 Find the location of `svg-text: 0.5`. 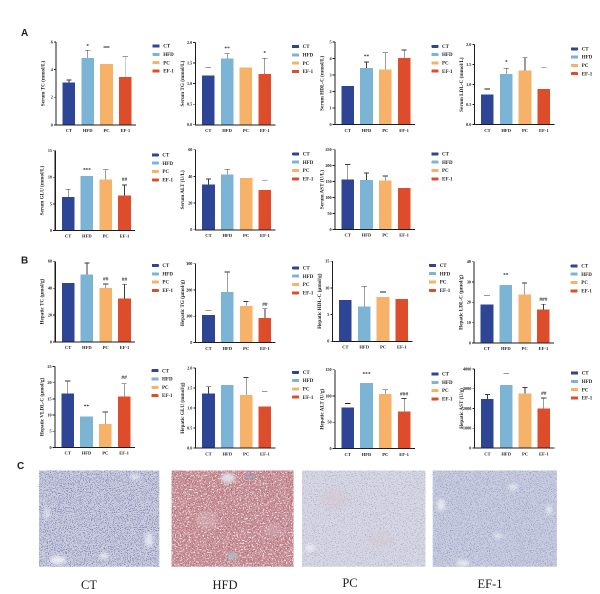

svg-text: 0.5 is located at coordinates (189, 428).